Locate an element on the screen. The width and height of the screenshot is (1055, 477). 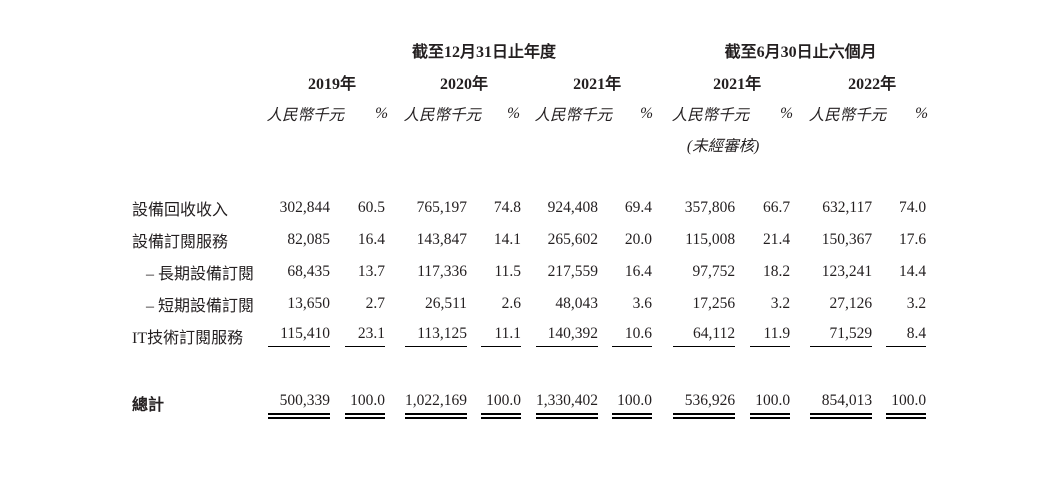
group-header-interim: 截至6月30日止六個月 is located at coordinates (800, 52).